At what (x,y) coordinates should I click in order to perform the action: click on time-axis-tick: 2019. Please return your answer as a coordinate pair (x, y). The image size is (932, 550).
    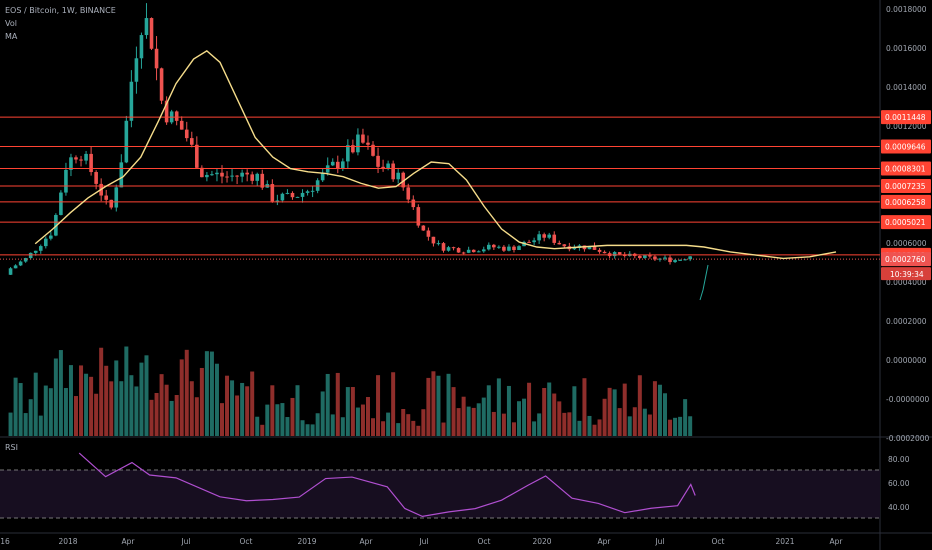
    Looking at the image, I should click on (306, 541).